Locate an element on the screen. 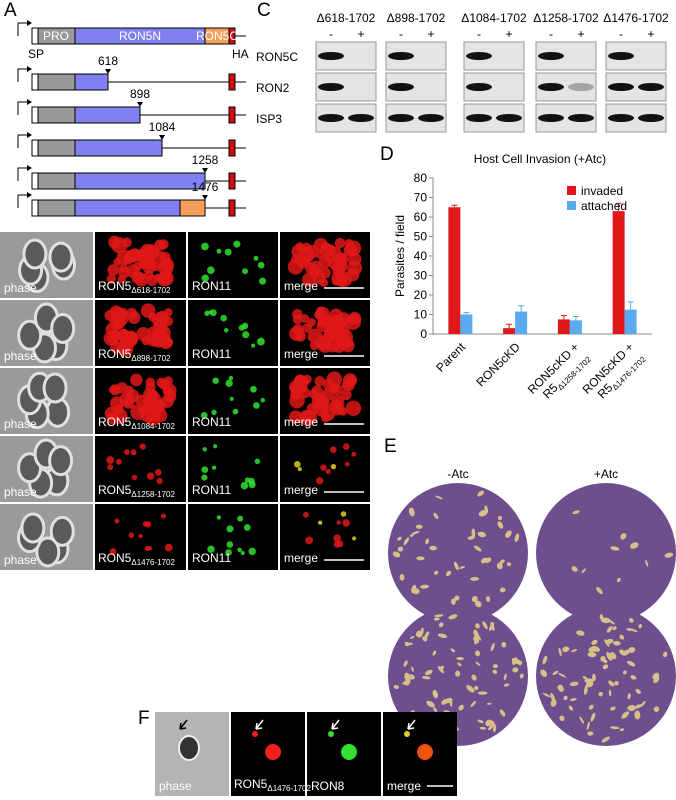 The image size is (676, 800). ron5n-box is located at coordinates (118, 148).